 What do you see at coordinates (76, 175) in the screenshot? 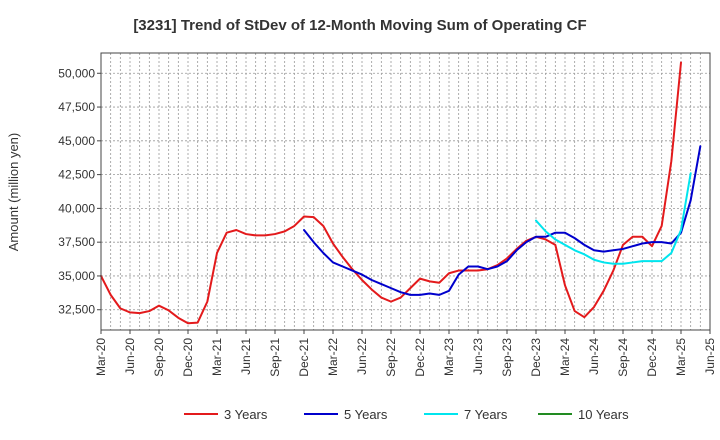
I see `y-tick-label: 42,500` at bounding box center [76, 175].